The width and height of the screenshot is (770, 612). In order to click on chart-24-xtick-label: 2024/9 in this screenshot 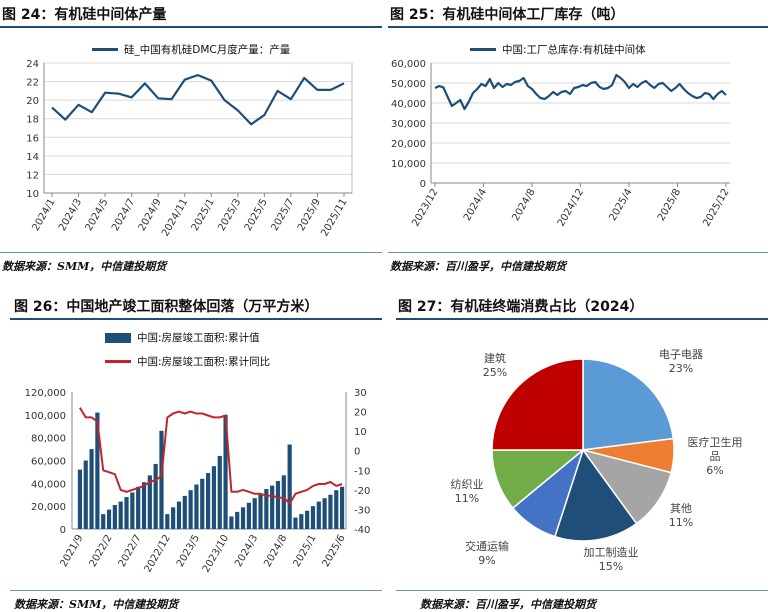, I will do `click(150, 215)`.